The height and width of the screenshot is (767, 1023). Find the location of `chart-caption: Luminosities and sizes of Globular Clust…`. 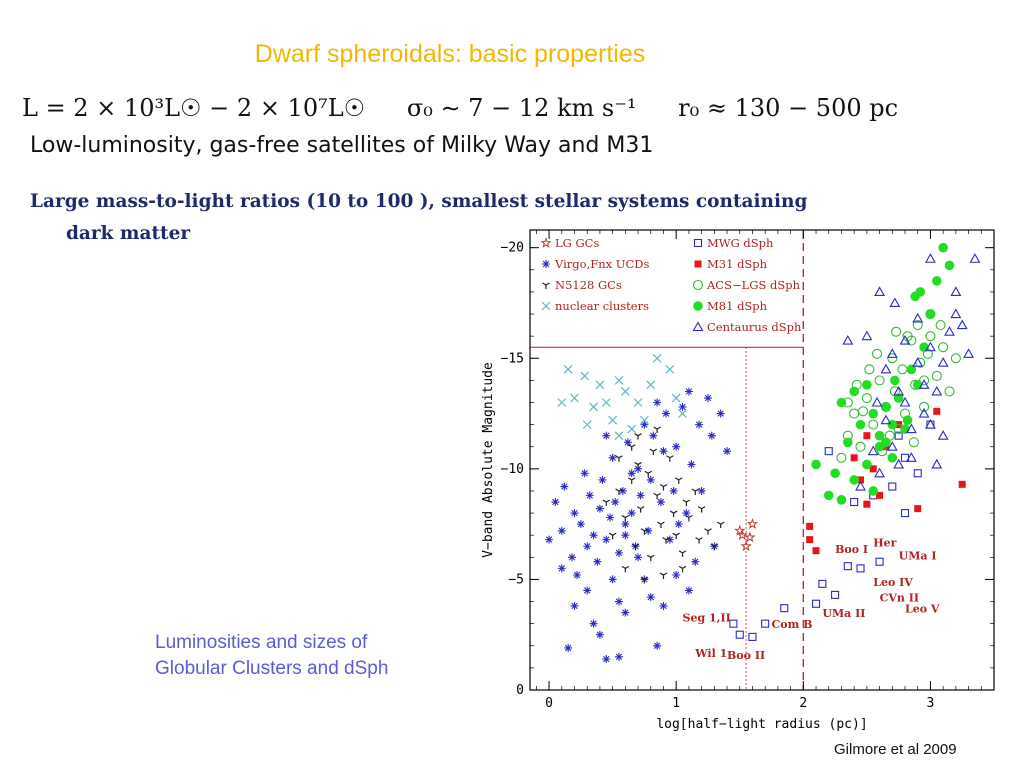

chart-caption: Luminosities and sizes of Globular Clust… is located at coordinates (271, 656).